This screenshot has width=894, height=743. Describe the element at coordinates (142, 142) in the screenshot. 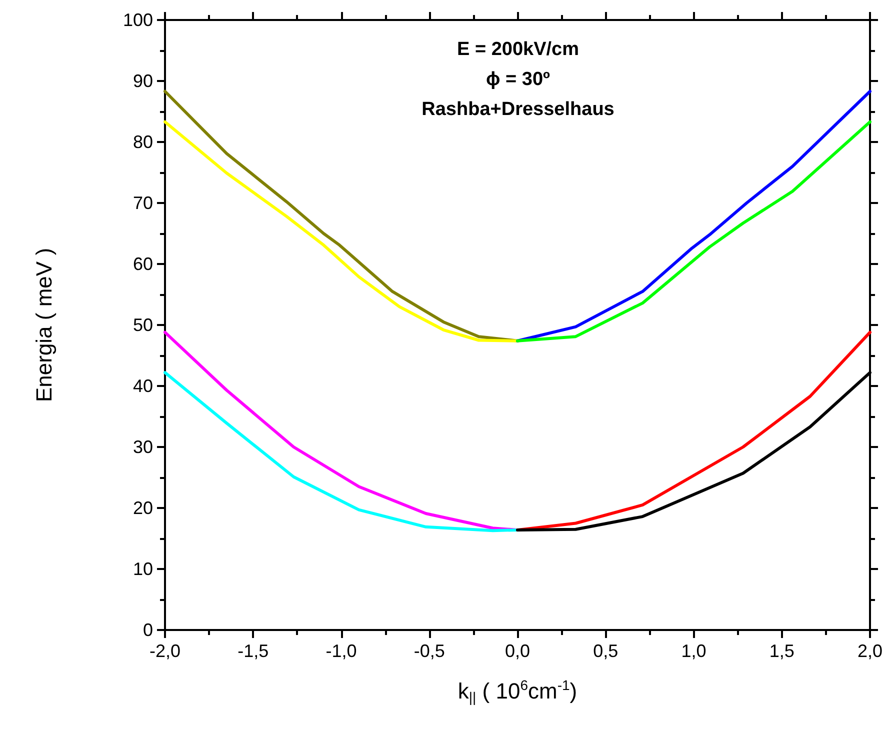

I see `y-tick-label: 80` at that location.